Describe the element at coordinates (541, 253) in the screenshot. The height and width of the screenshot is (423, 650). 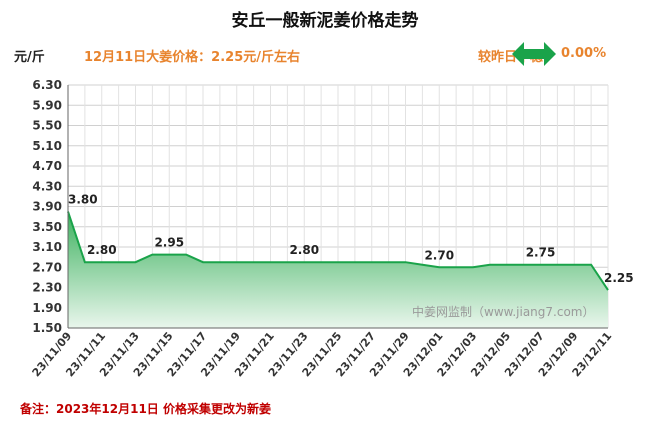
I see `data-label: 2.75` at that location.